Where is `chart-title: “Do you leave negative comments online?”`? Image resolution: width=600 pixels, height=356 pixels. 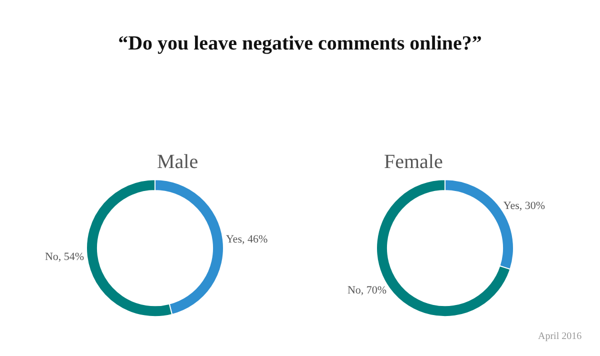
chart-title: “Do you leave negative comments online?” is located at coordinates (300, 43).